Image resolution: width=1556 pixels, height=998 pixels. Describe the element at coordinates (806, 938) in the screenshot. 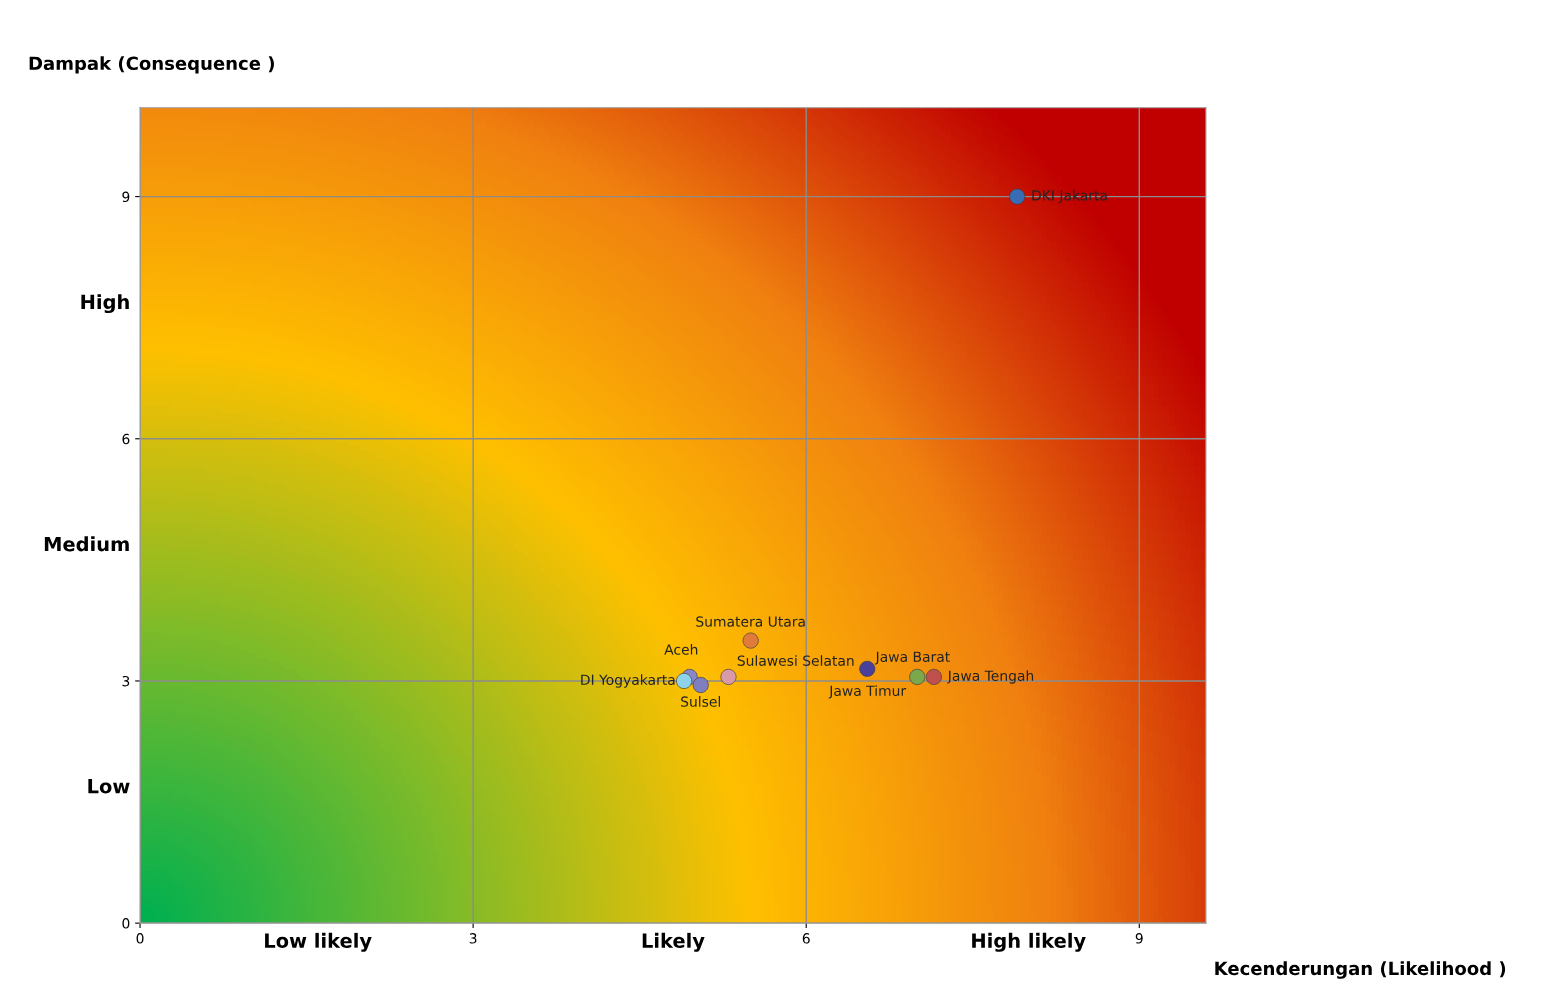

I see `x-tick-label: 6` at that location.